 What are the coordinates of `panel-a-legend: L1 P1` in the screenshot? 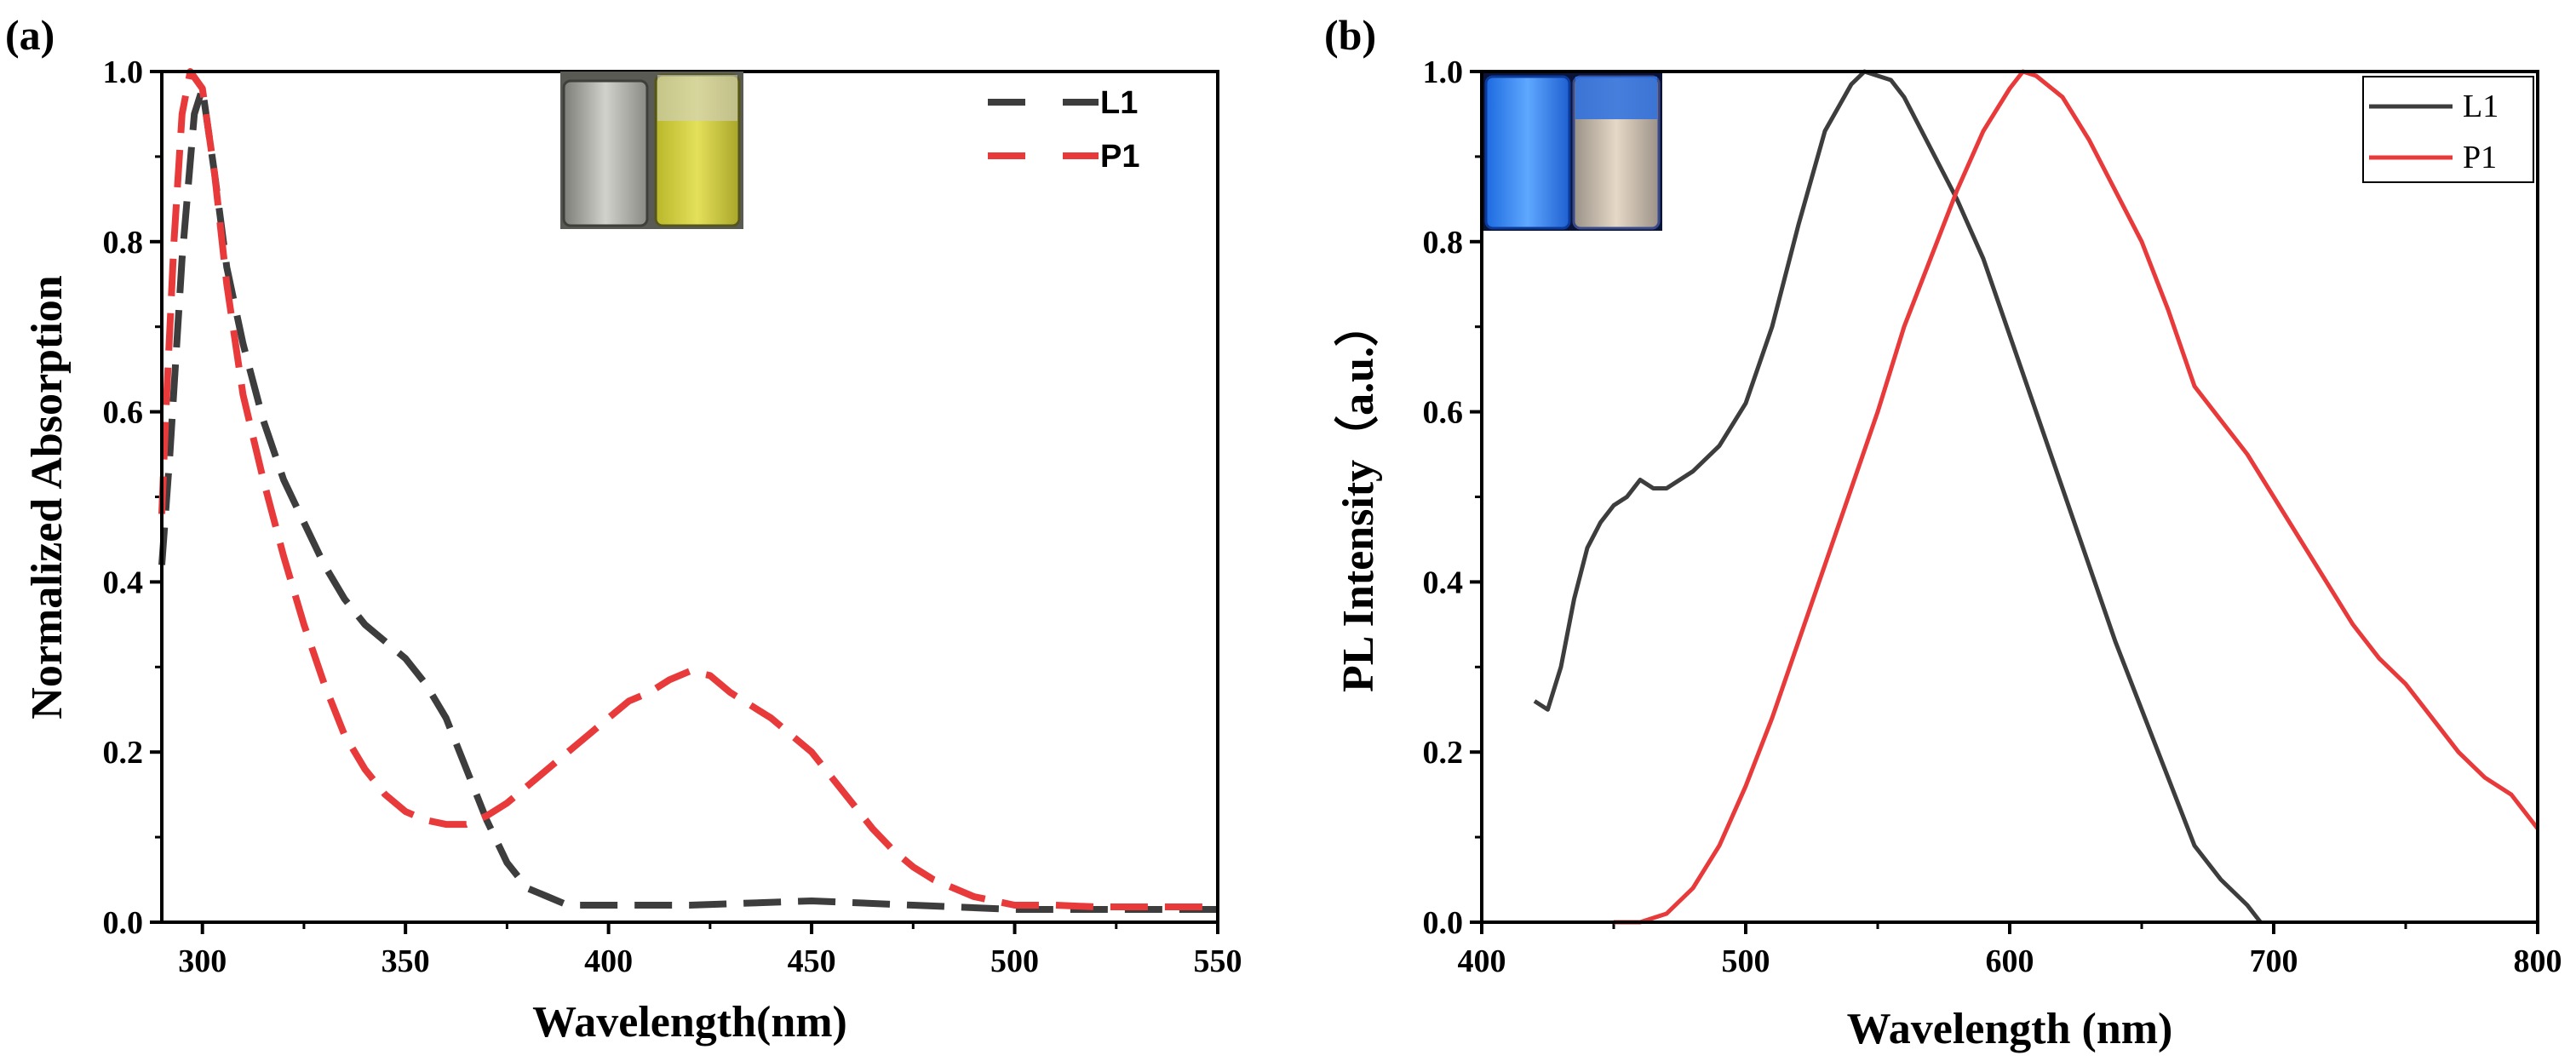 It's located at (1063, 130).